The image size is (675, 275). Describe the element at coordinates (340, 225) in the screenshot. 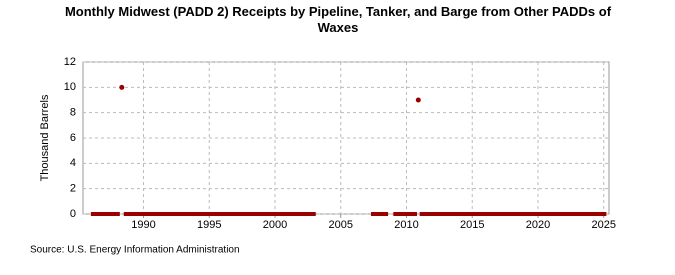

I see `x-tick-label: 2005` at that location.